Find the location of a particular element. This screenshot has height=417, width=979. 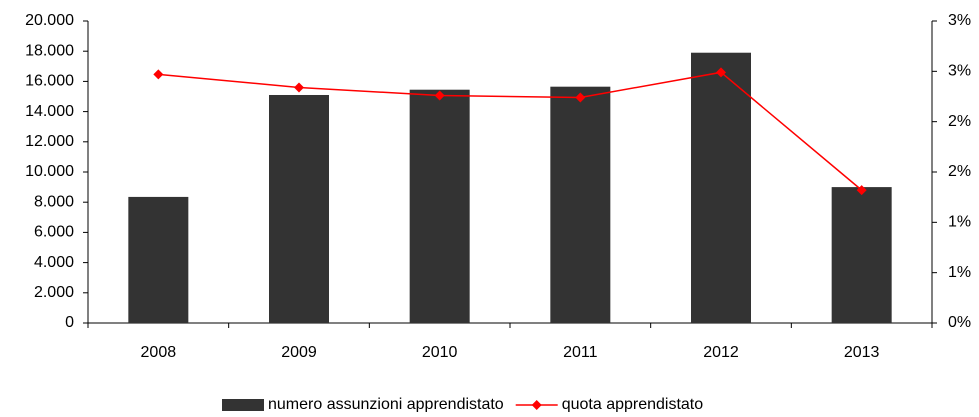

x-tick-label: 2009 is located at coordinates (299, 352).